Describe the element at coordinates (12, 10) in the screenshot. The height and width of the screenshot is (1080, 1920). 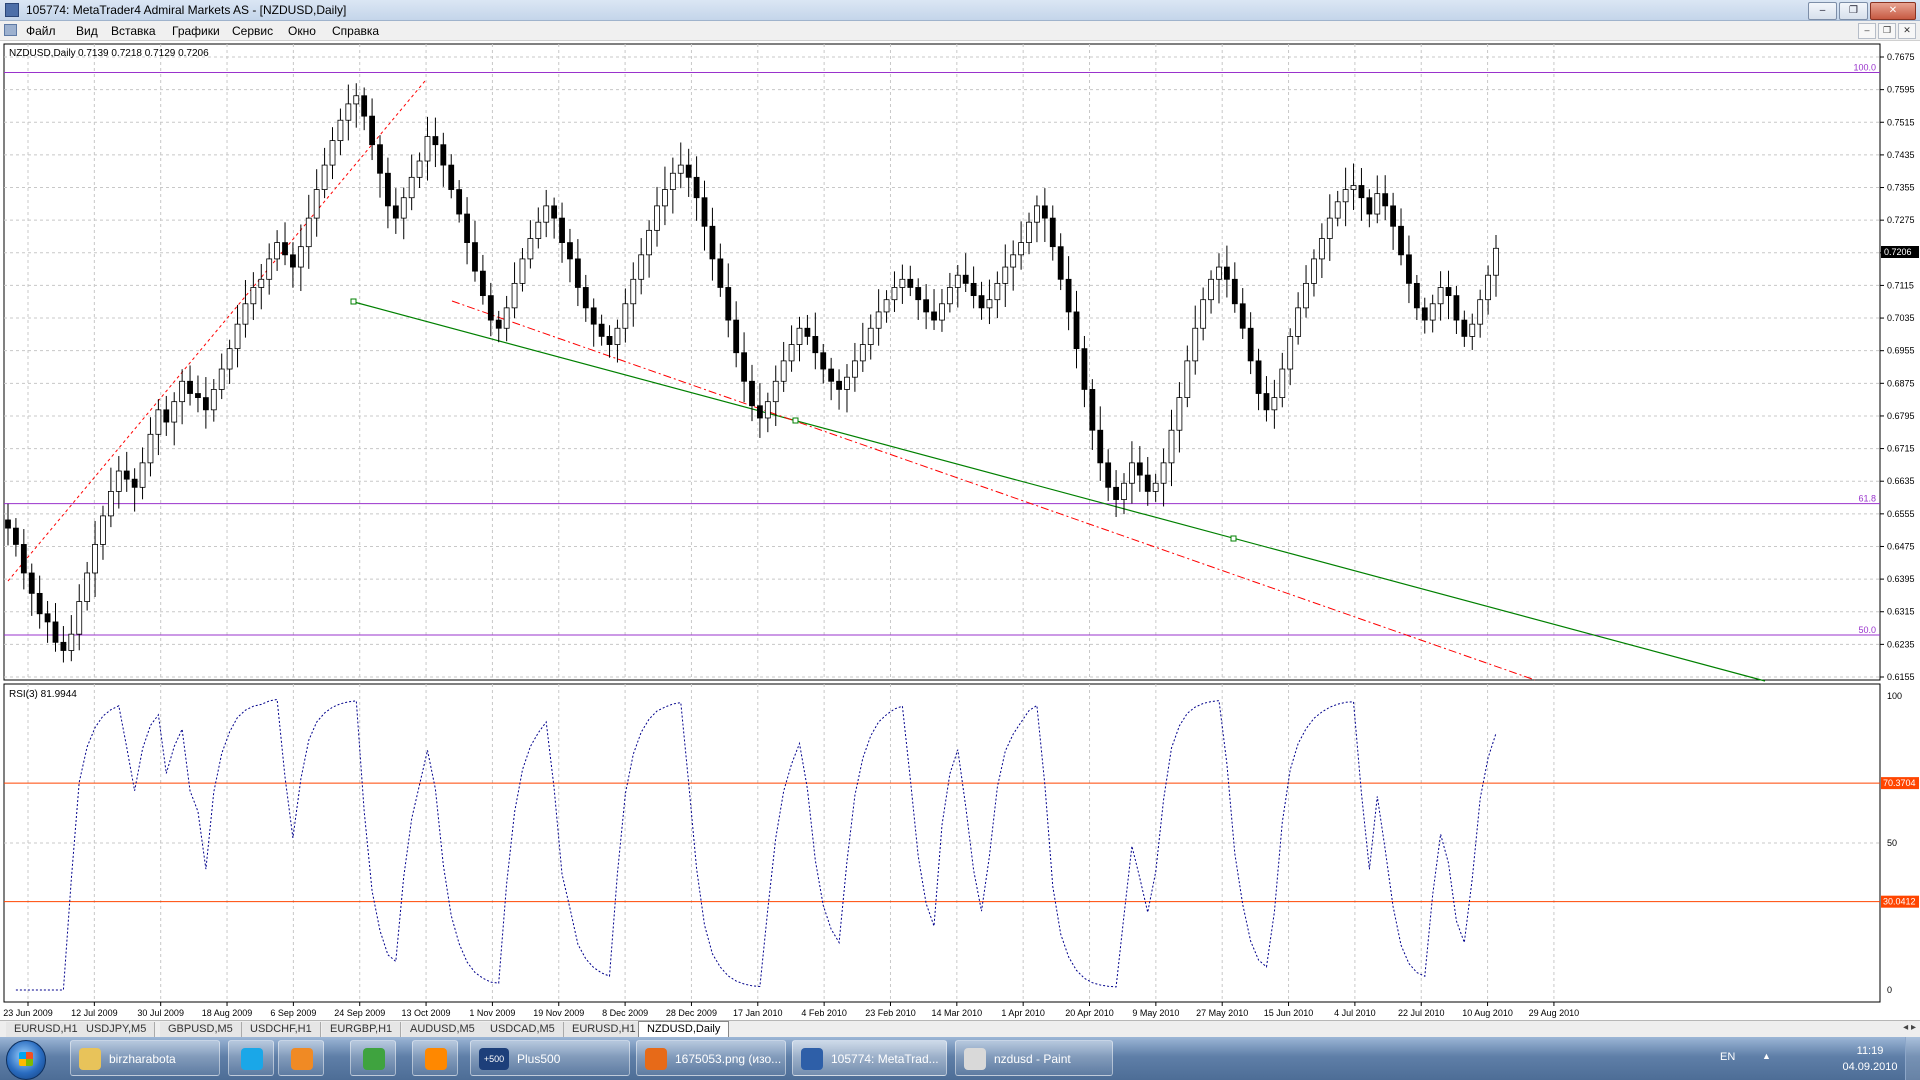
I see `metatrader-app-icon` at that location.